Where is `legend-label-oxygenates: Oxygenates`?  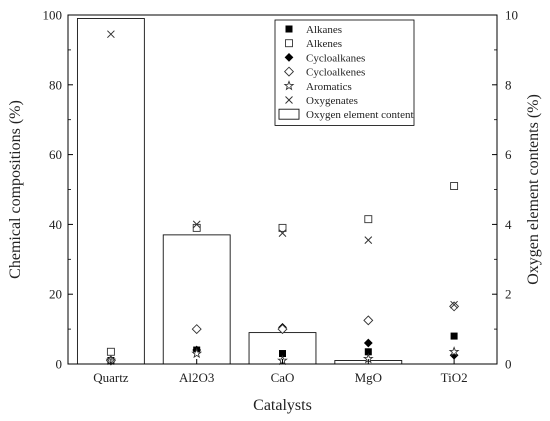
legend-label-oxygenates: Oxygenates is located at coordinates (332, 101).